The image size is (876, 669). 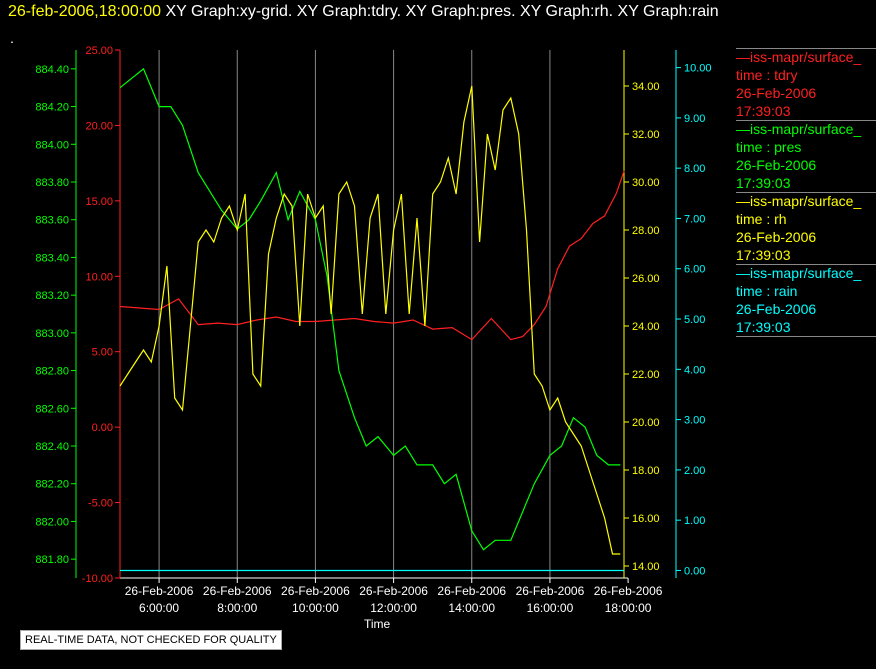 What do you see at coordinates (393, 608) in the screenshot?
I see `x-tick-label: 12:00:00` at bounding box center [393, 608].